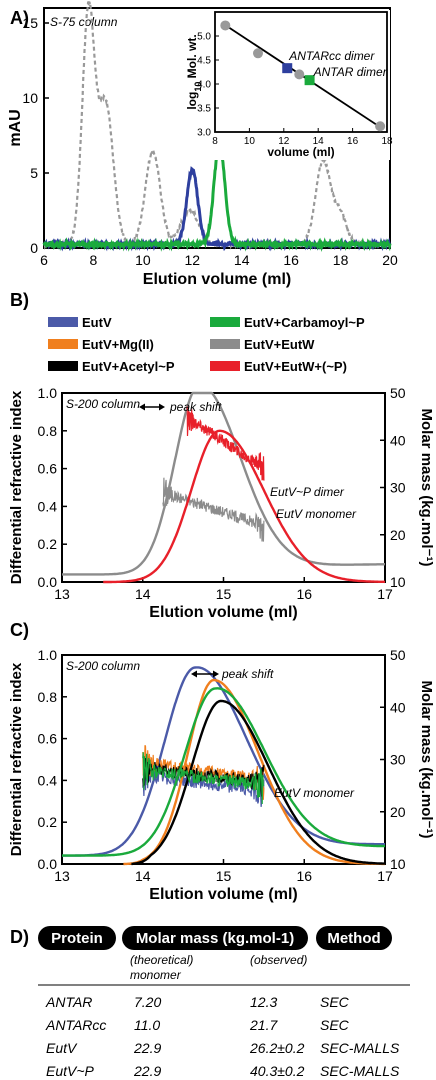 Image resolution: width=436 pixels, height=1080 pixels. I want to click on panel-c-xtick-label: 15, so click(224, 876).